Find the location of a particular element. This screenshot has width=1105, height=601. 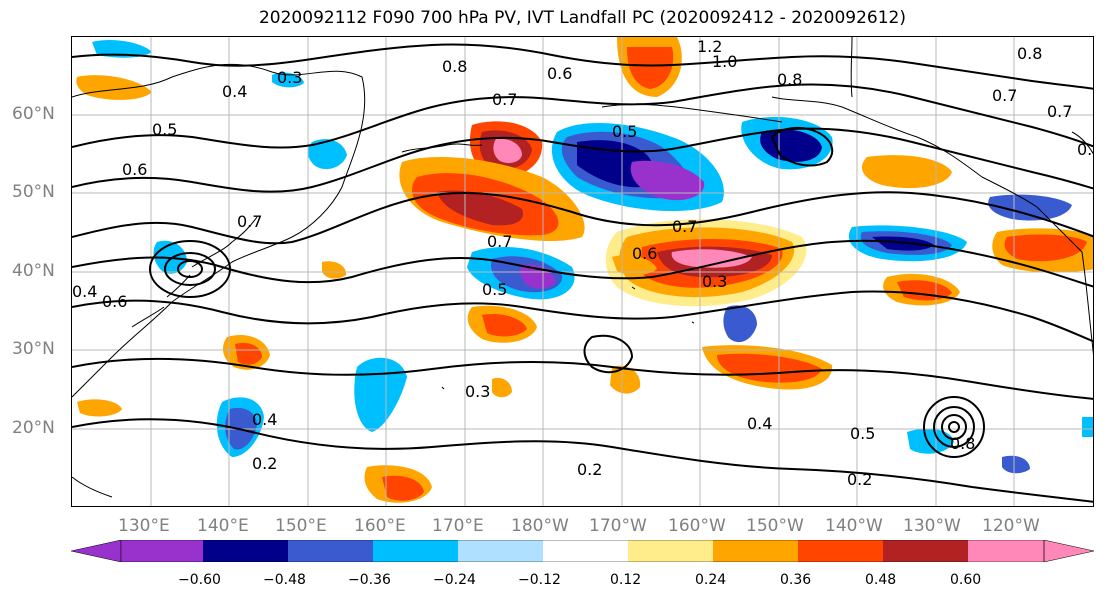

lat-label: 40°N is located at coordinates (33, 271).